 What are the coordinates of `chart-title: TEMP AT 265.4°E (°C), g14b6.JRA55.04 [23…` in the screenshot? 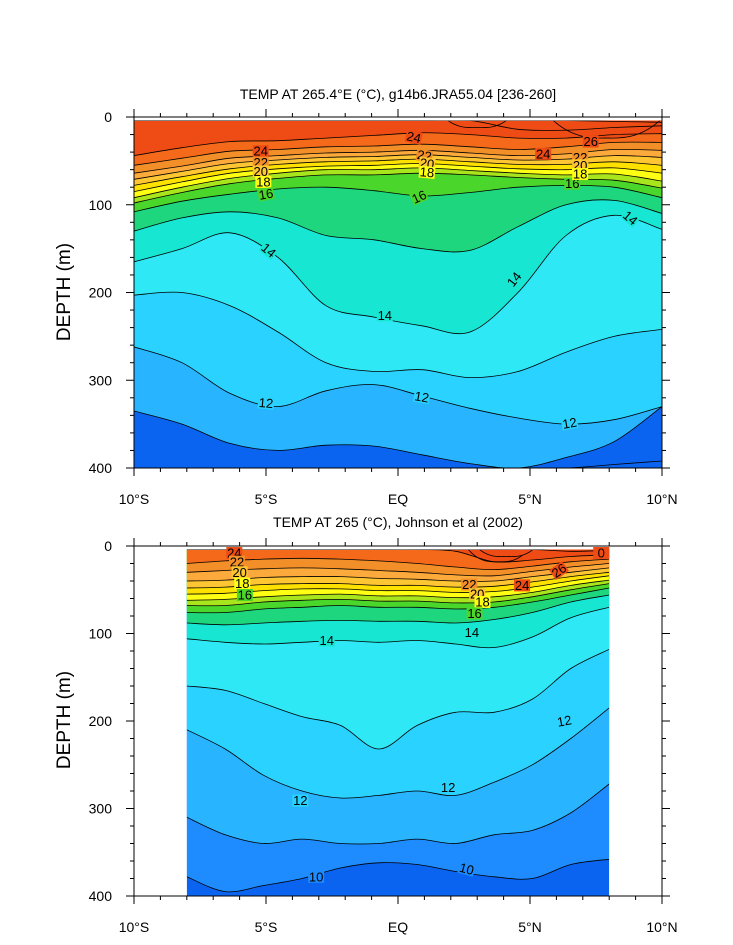 It's located at (398, 94).